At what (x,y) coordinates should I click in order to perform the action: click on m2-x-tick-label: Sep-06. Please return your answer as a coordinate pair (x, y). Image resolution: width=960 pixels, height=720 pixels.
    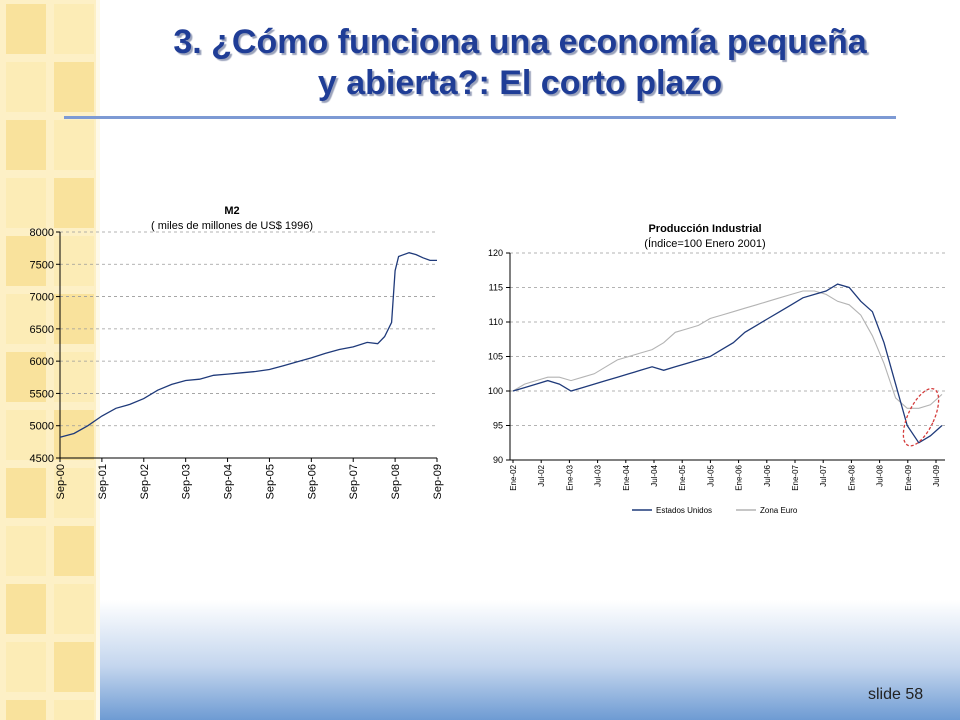
    Looking at the image, I should click on (312, 481).